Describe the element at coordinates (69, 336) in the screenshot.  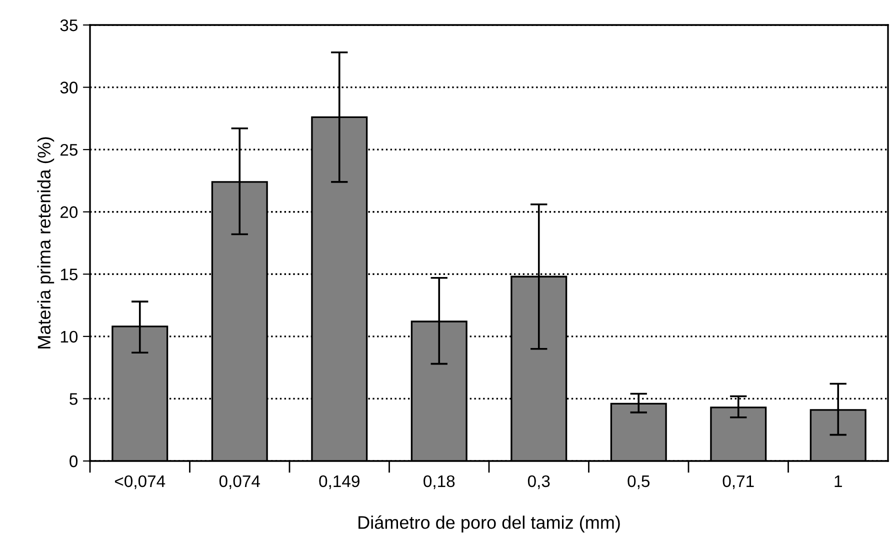
I see `y-tick-label: 10` at that location.